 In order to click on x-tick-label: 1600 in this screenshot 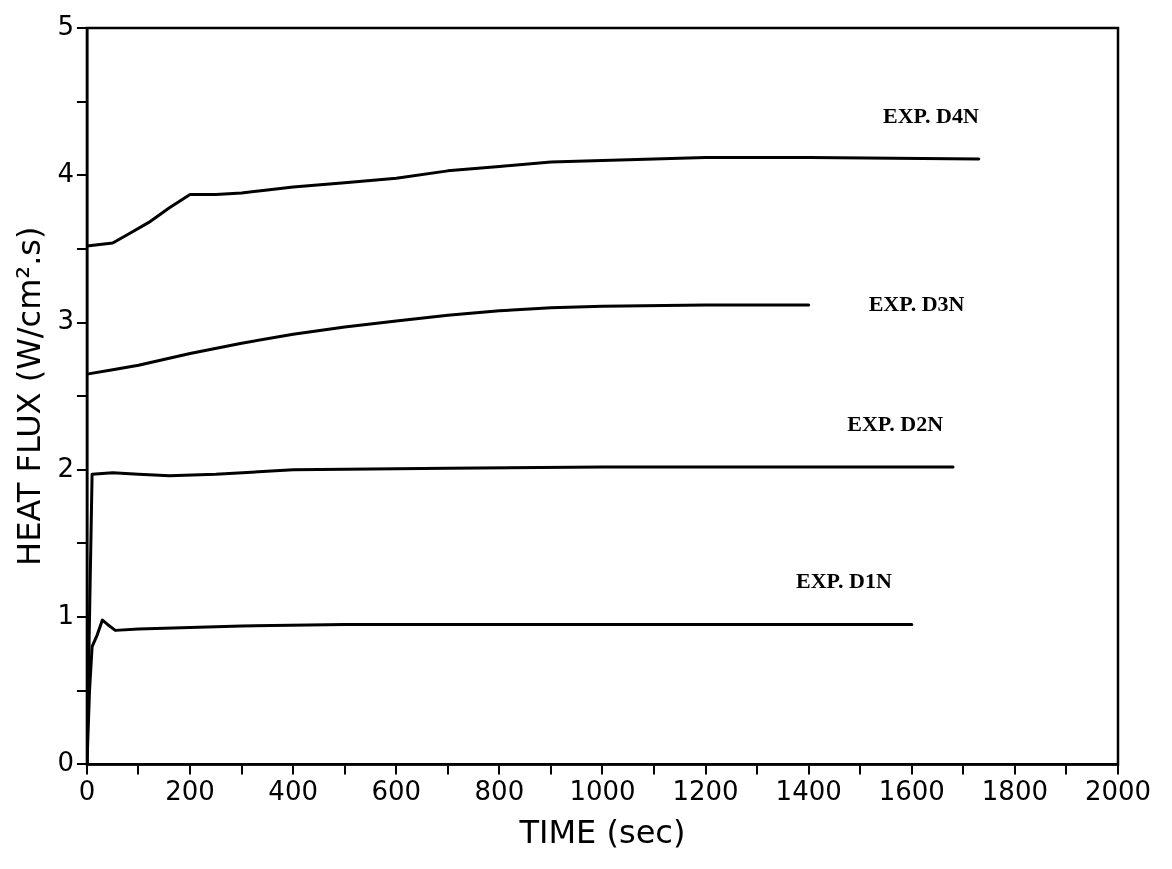, I will do `click(911, 790)`.